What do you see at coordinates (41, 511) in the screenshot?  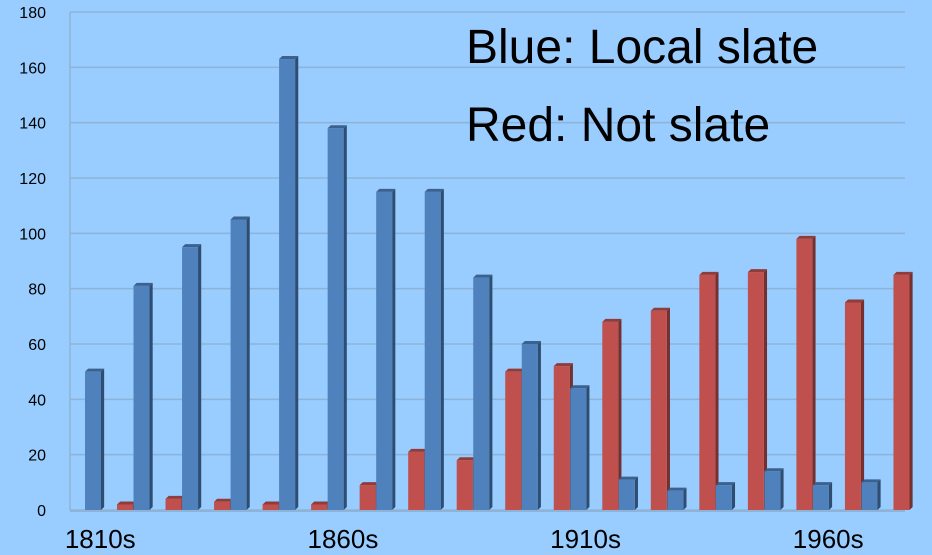 I see `y-tick-label: 0` at bounding box center [41, 511].